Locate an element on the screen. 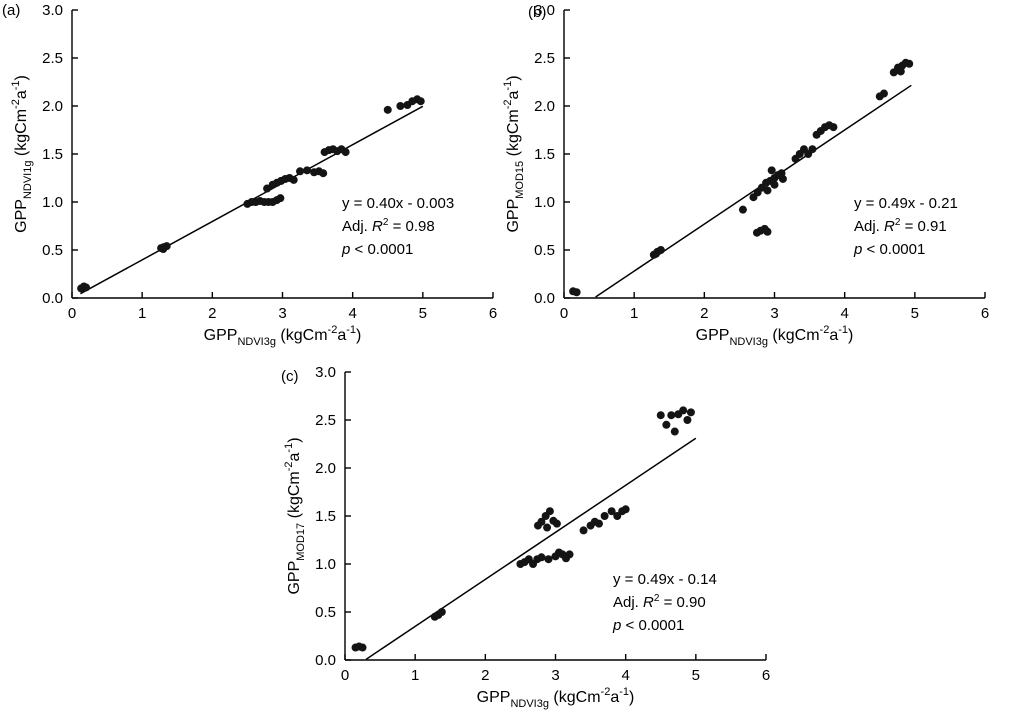 This screenshot has width=1024, height=716. panel-label-a: (a) is located at coordinates (11, 10).